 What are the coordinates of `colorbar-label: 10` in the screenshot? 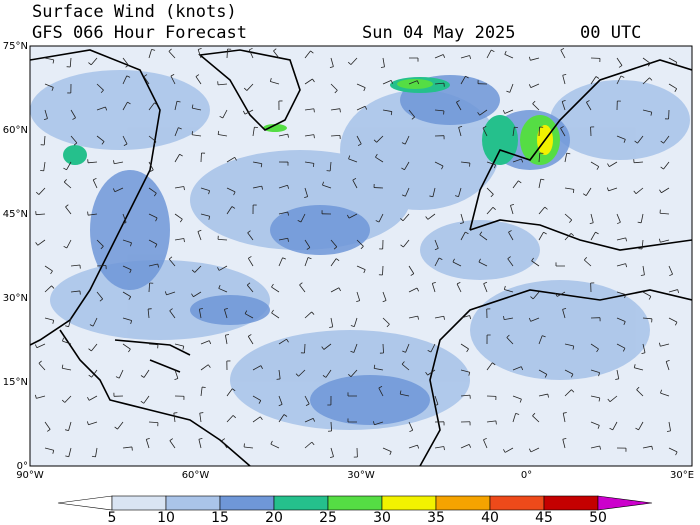 It's located at (166, 517).